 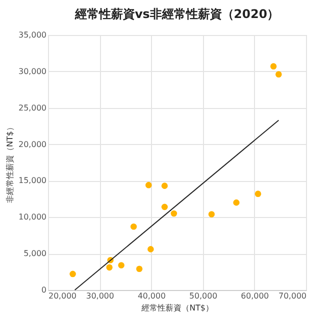 I want to click on y-tick-label: 35,000, so click(x=32, y=35).